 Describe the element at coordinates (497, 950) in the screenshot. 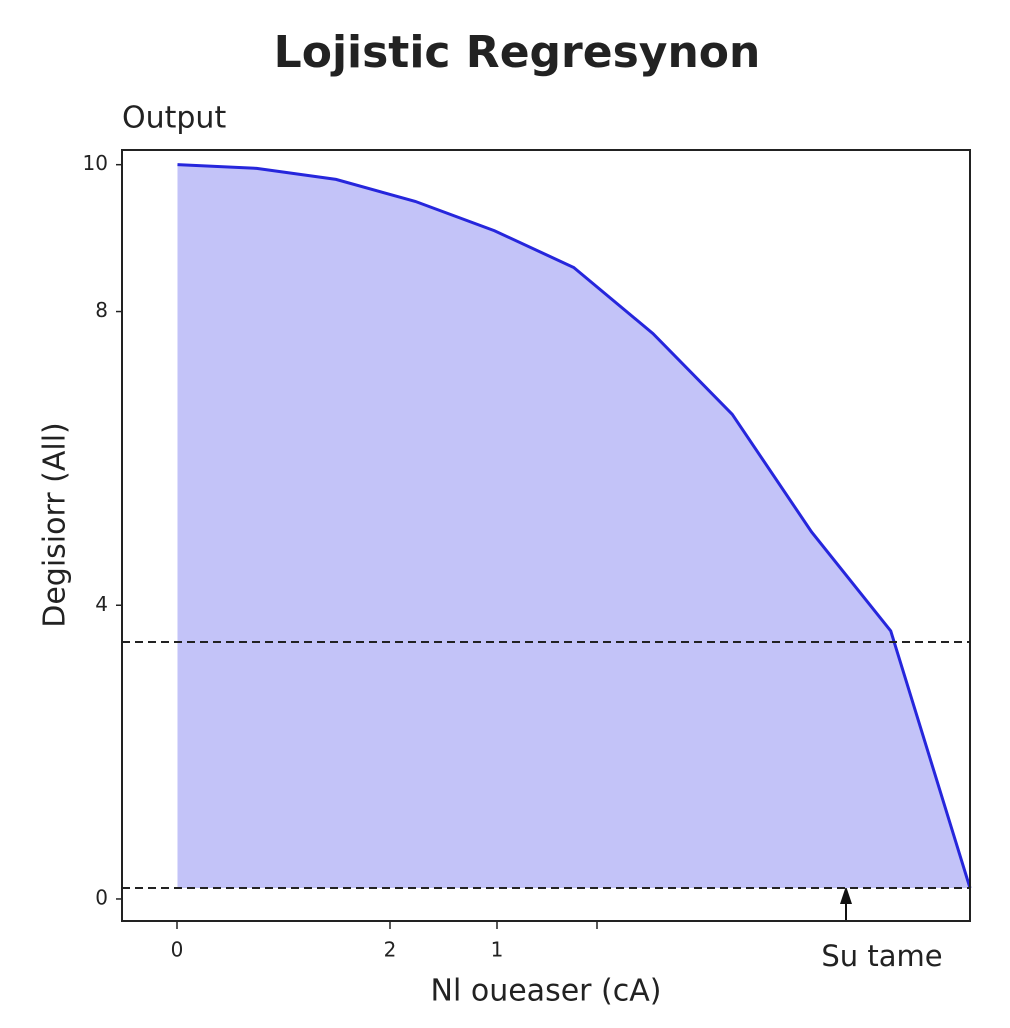

I see `x-tick-label: 1` at that location.